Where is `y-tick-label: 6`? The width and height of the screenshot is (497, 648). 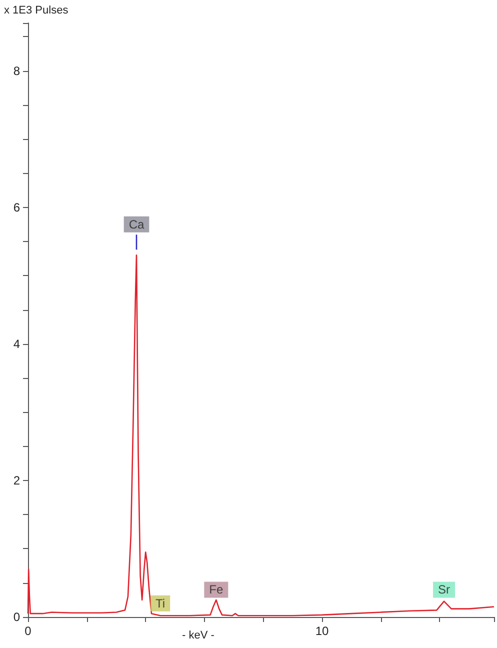 y-tick-label: 6 is located at coordinates (16, 207).